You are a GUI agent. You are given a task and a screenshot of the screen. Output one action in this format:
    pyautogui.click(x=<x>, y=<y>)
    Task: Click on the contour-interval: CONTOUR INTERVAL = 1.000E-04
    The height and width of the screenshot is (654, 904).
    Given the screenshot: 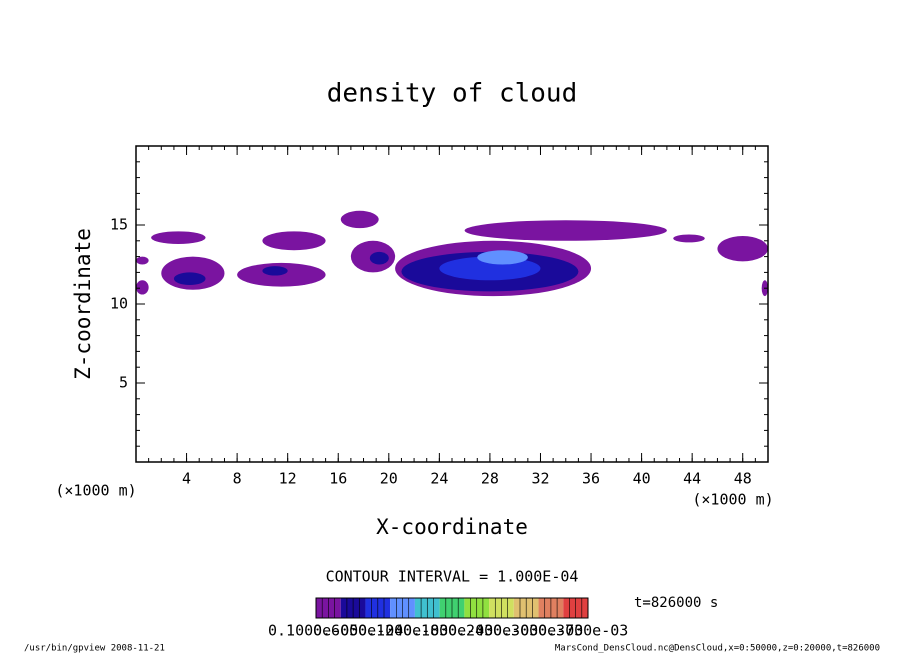 What is the action you would take?
    pyautogui.click(x=452, y=577)
    